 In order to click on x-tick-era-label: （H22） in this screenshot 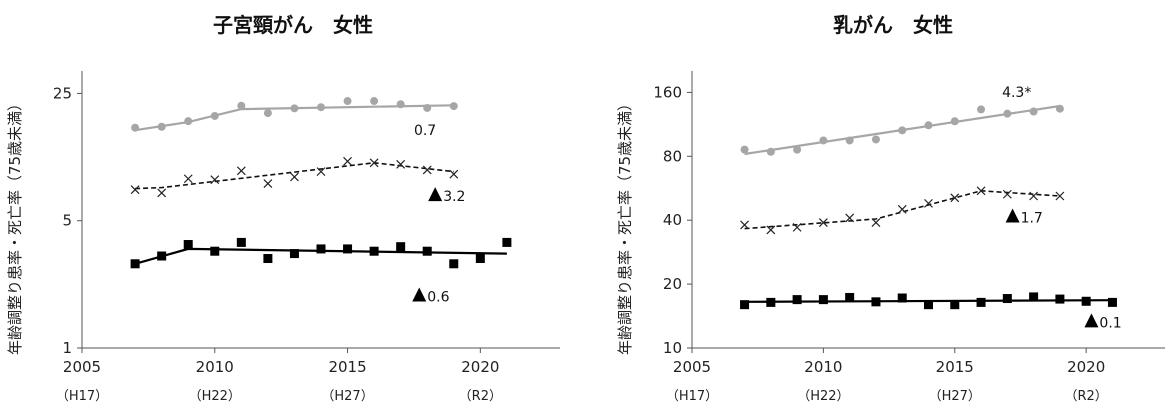, I will do `click(215, 396)`.